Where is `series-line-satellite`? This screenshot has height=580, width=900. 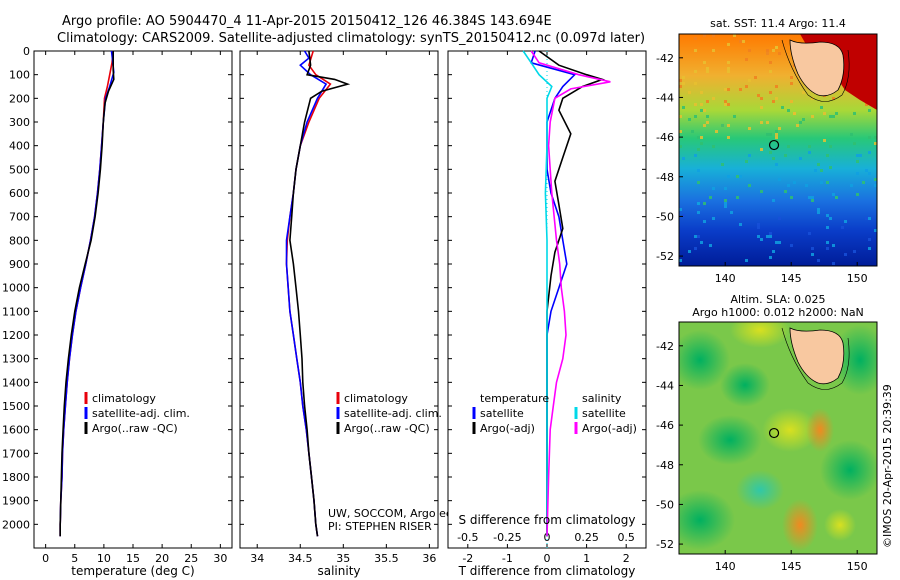 series-line-satellite is located at coordinates (553, 293).